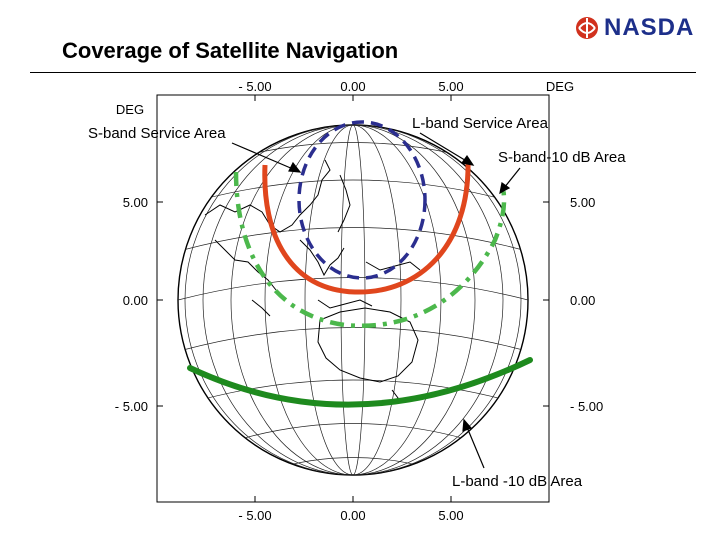  I want to click on top-tick-label: 0.00, so click(352, 86).